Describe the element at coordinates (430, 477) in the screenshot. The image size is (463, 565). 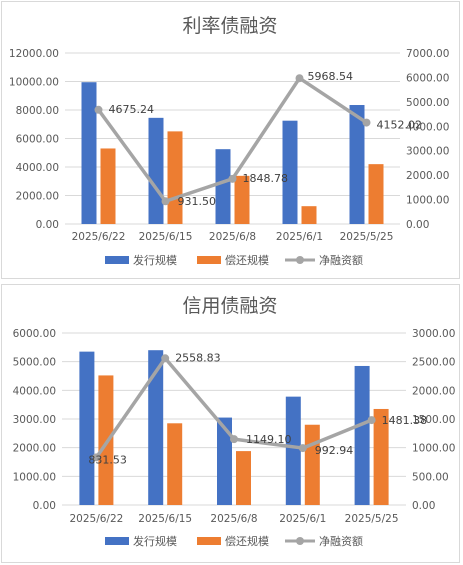
I see `y-tick-right: 500.00` at that location.